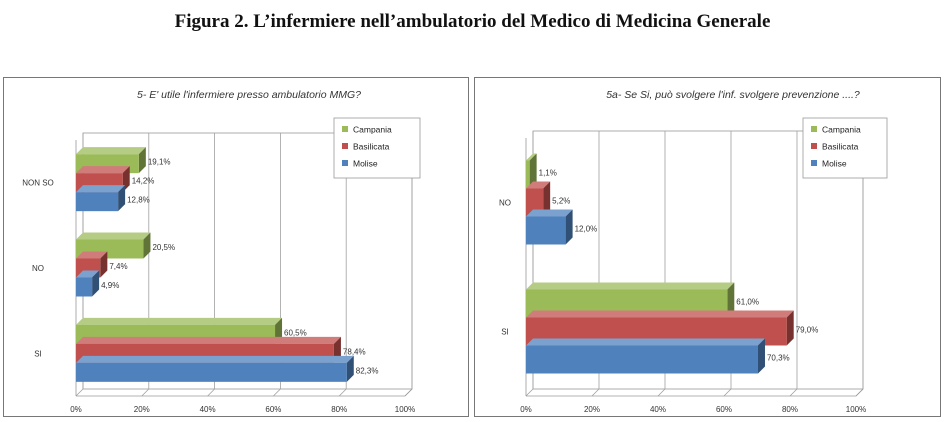  What do you see at coordinates (138, 200) in the screenshot?
I see `data-label: 12,8%` at bounding box center [138, 200].